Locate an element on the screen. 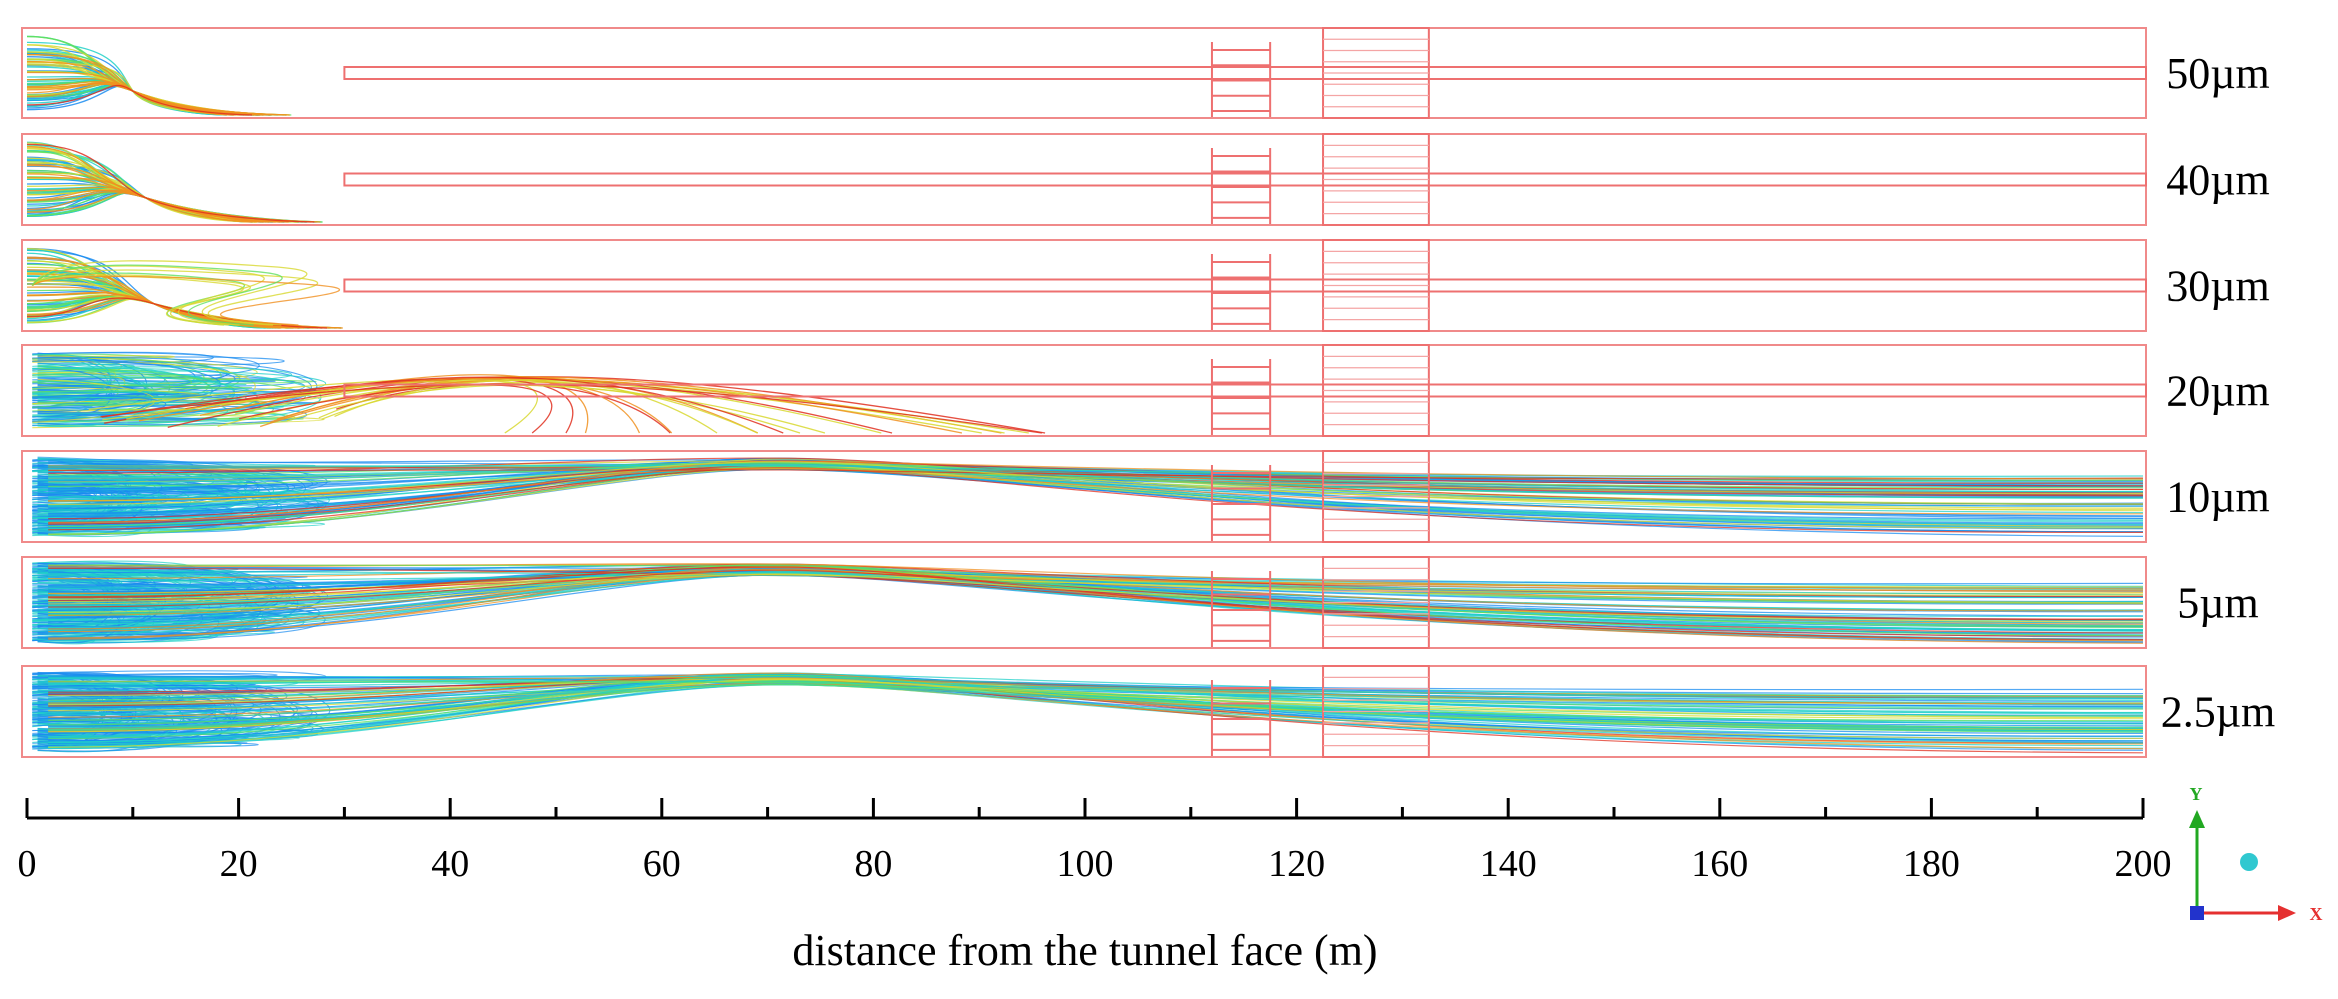  x-tick-label: 120 is located at coordinates (1296, 864).